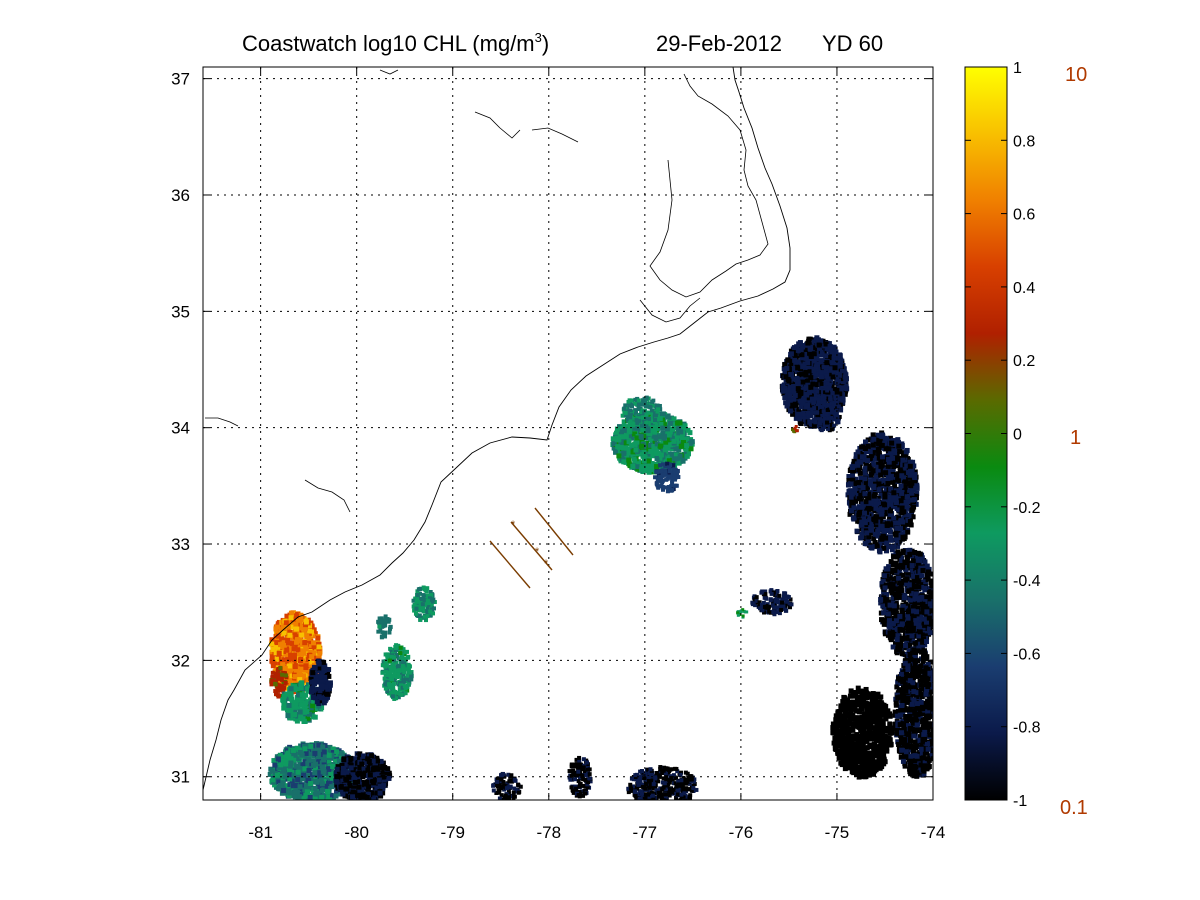 The height and width of the screenshot is (900, 1200). Describe the element at coordinates (986, 433) in the screenshot. I see `colorbar-gradient` at that location.